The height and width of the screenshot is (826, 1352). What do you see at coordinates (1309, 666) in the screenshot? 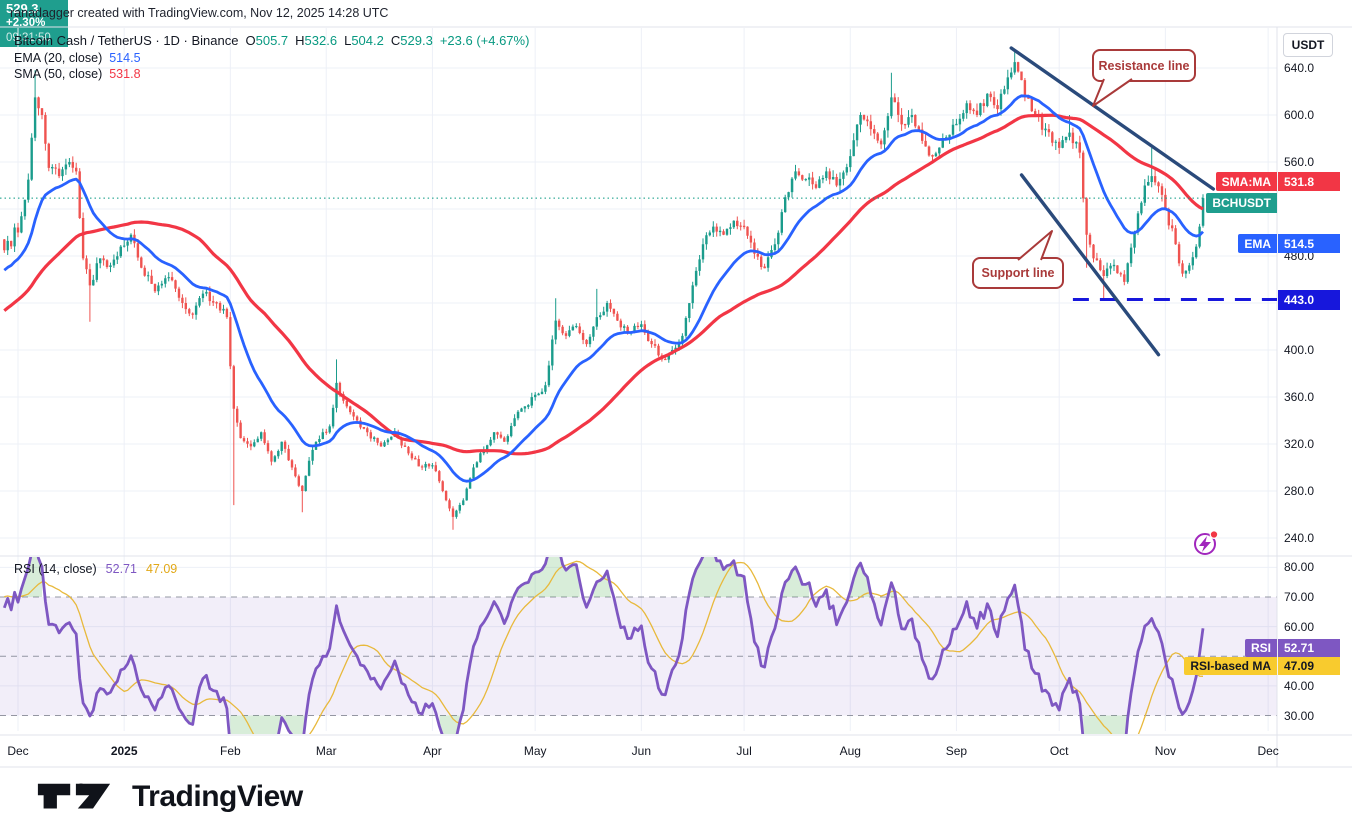
I see `rsi-ma-axis-value: 47.09` at bounding box center [1309, 666].